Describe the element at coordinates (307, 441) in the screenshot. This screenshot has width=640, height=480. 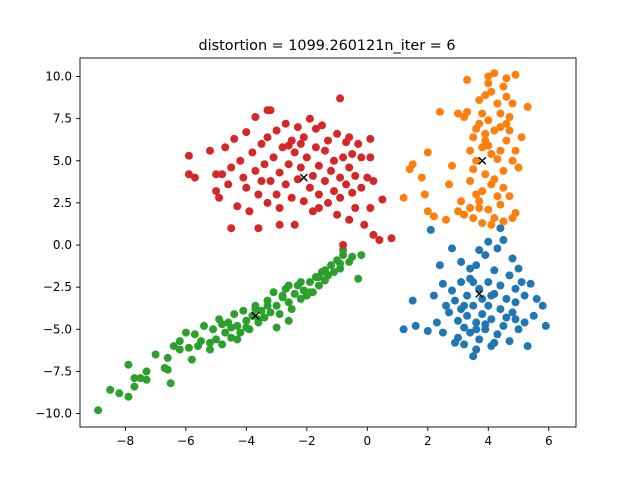
I see `x-tick-label: −2` at that location.